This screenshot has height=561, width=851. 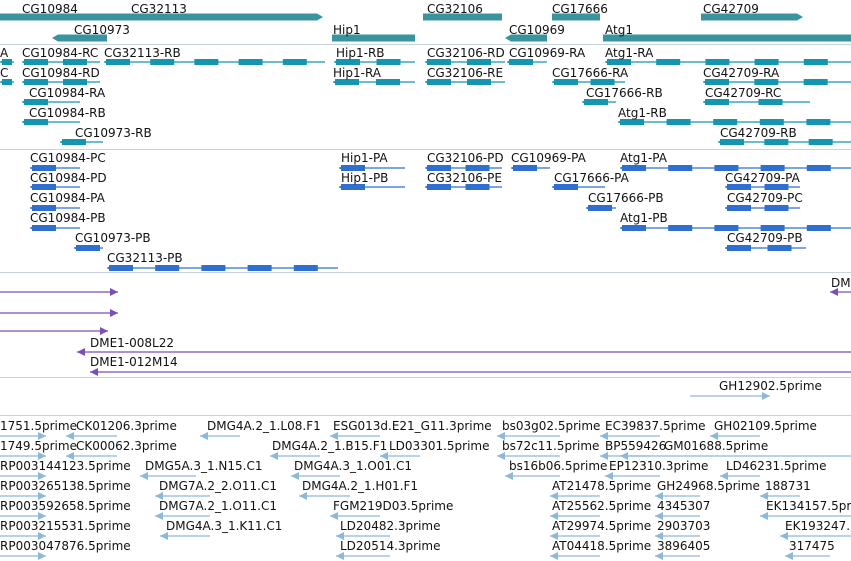 I want to click on transcript-label: CG10984-RD, so click(x=61, y=73).